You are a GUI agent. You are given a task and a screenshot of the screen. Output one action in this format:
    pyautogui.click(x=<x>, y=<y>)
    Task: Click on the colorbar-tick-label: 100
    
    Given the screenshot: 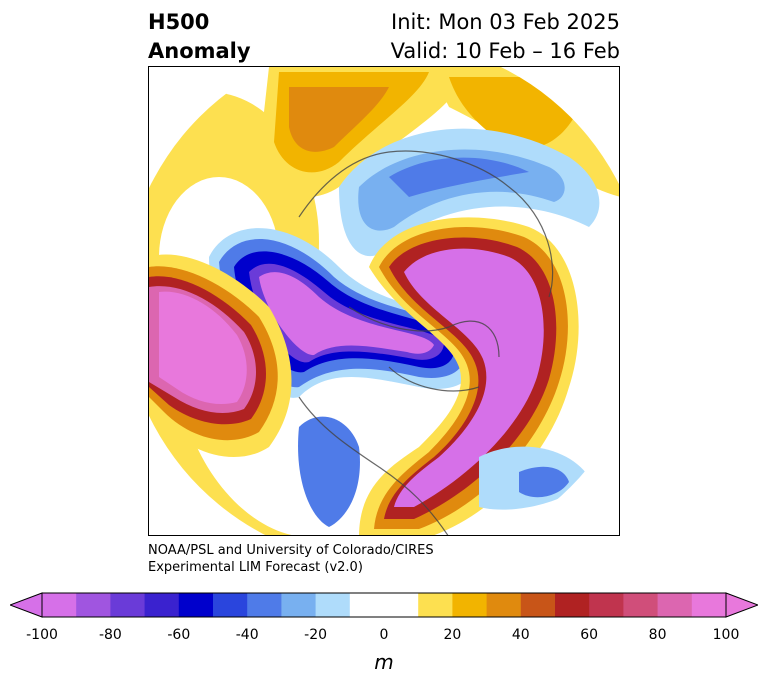 What is the action you would take?
    pyautogui.click(x=726, y=635)
    